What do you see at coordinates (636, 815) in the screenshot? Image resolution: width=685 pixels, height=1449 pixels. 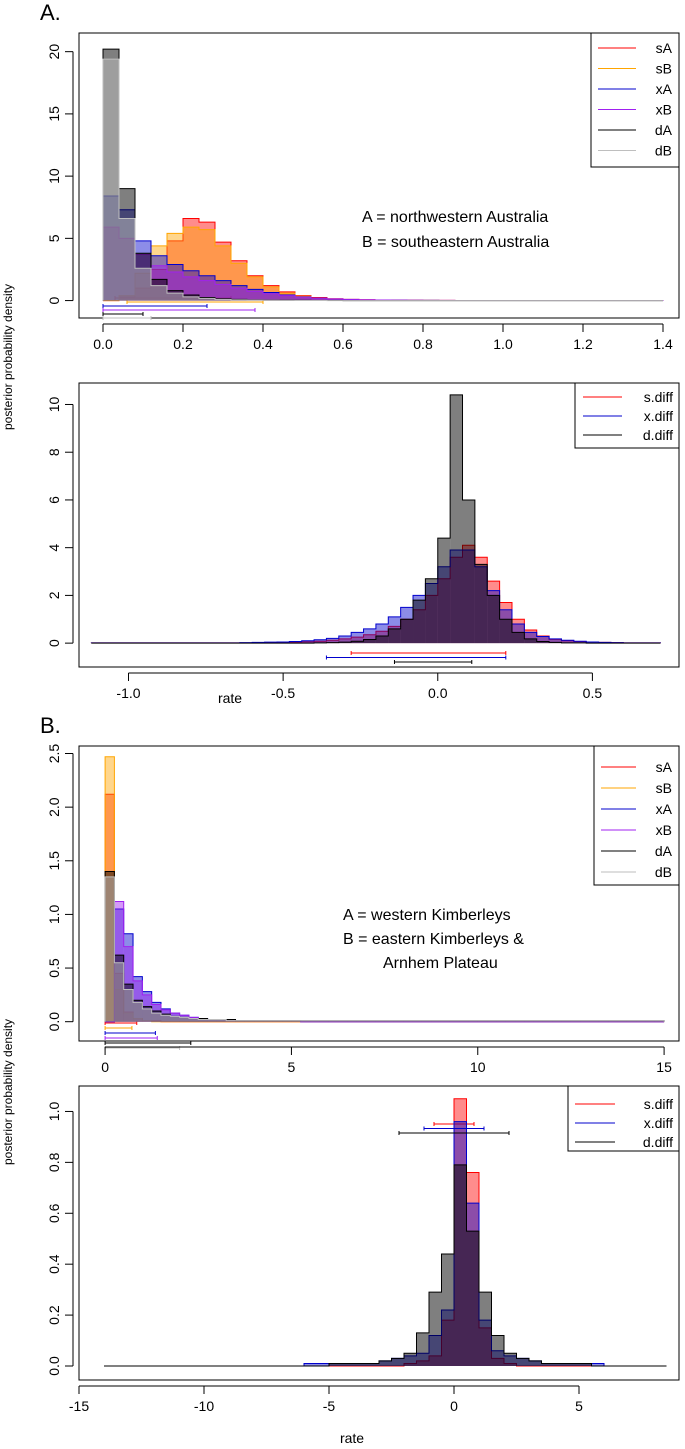 I see `chart-b1-legend: sA sB xA xB dA dB` at bounding box center [636, 815].